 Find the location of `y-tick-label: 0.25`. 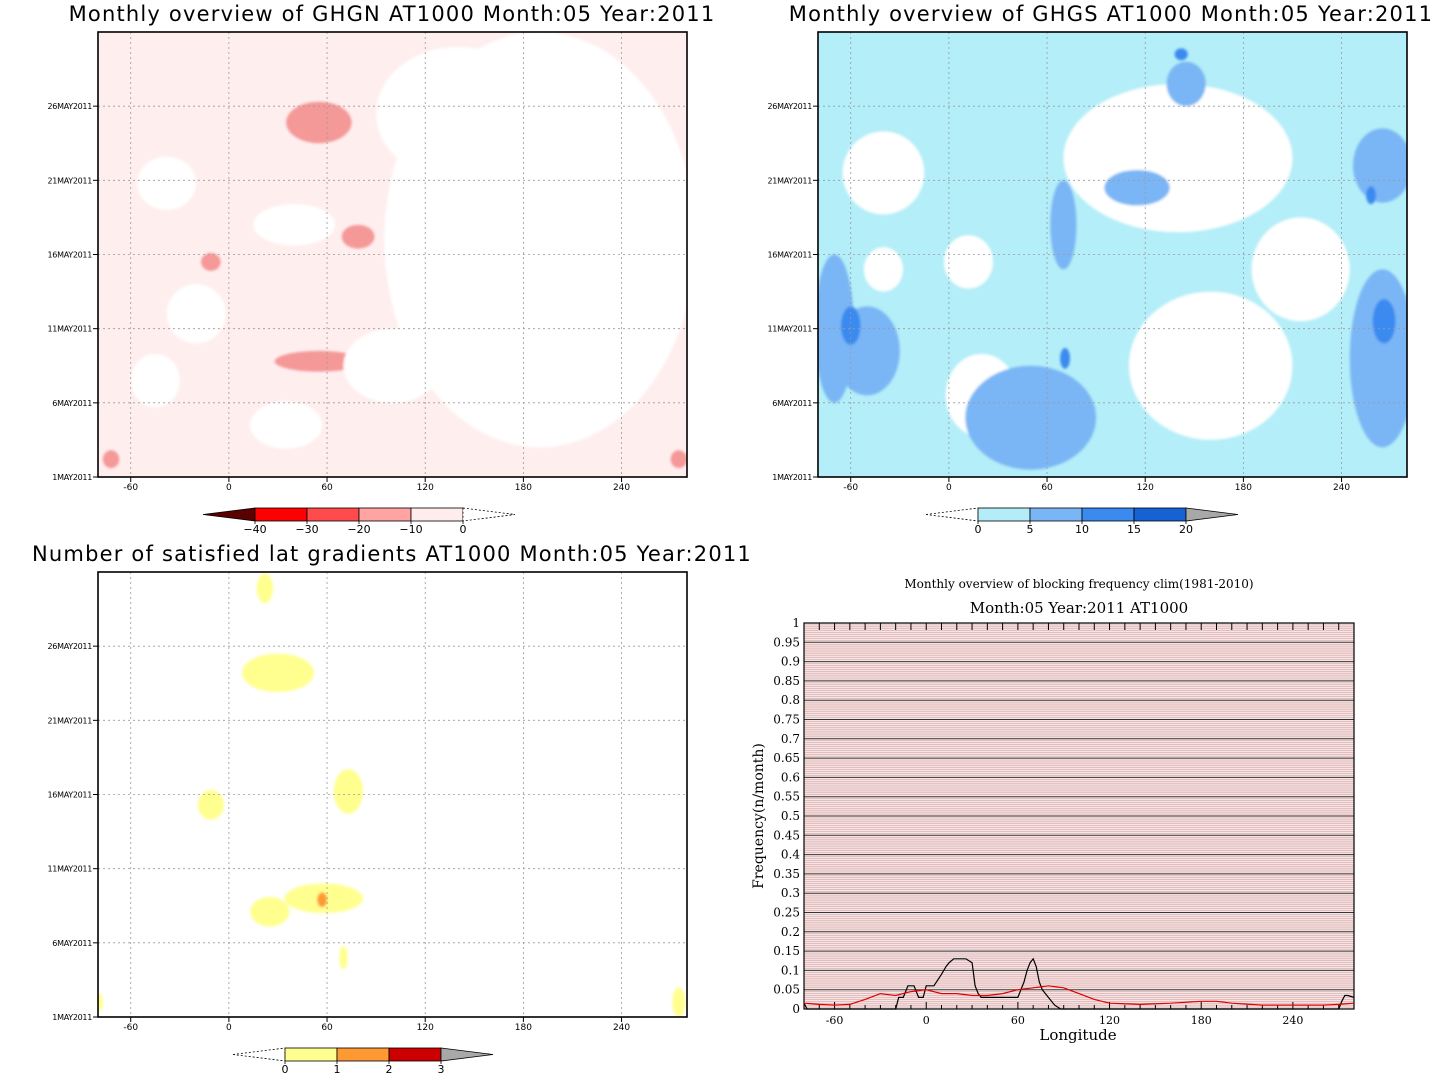

y-tick-label: 0.25 is located at coordinates (786, 913).